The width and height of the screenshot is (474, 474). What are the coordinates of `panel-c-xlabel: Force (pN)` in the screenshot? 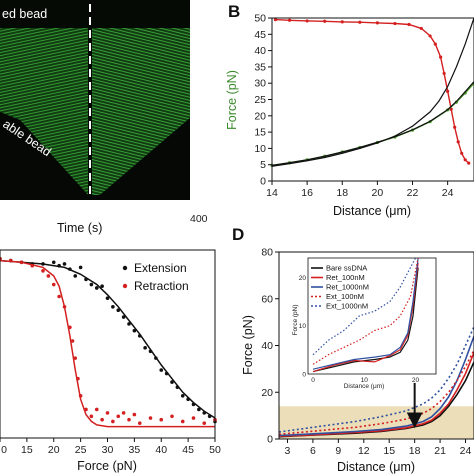 It's located at (107, 466).